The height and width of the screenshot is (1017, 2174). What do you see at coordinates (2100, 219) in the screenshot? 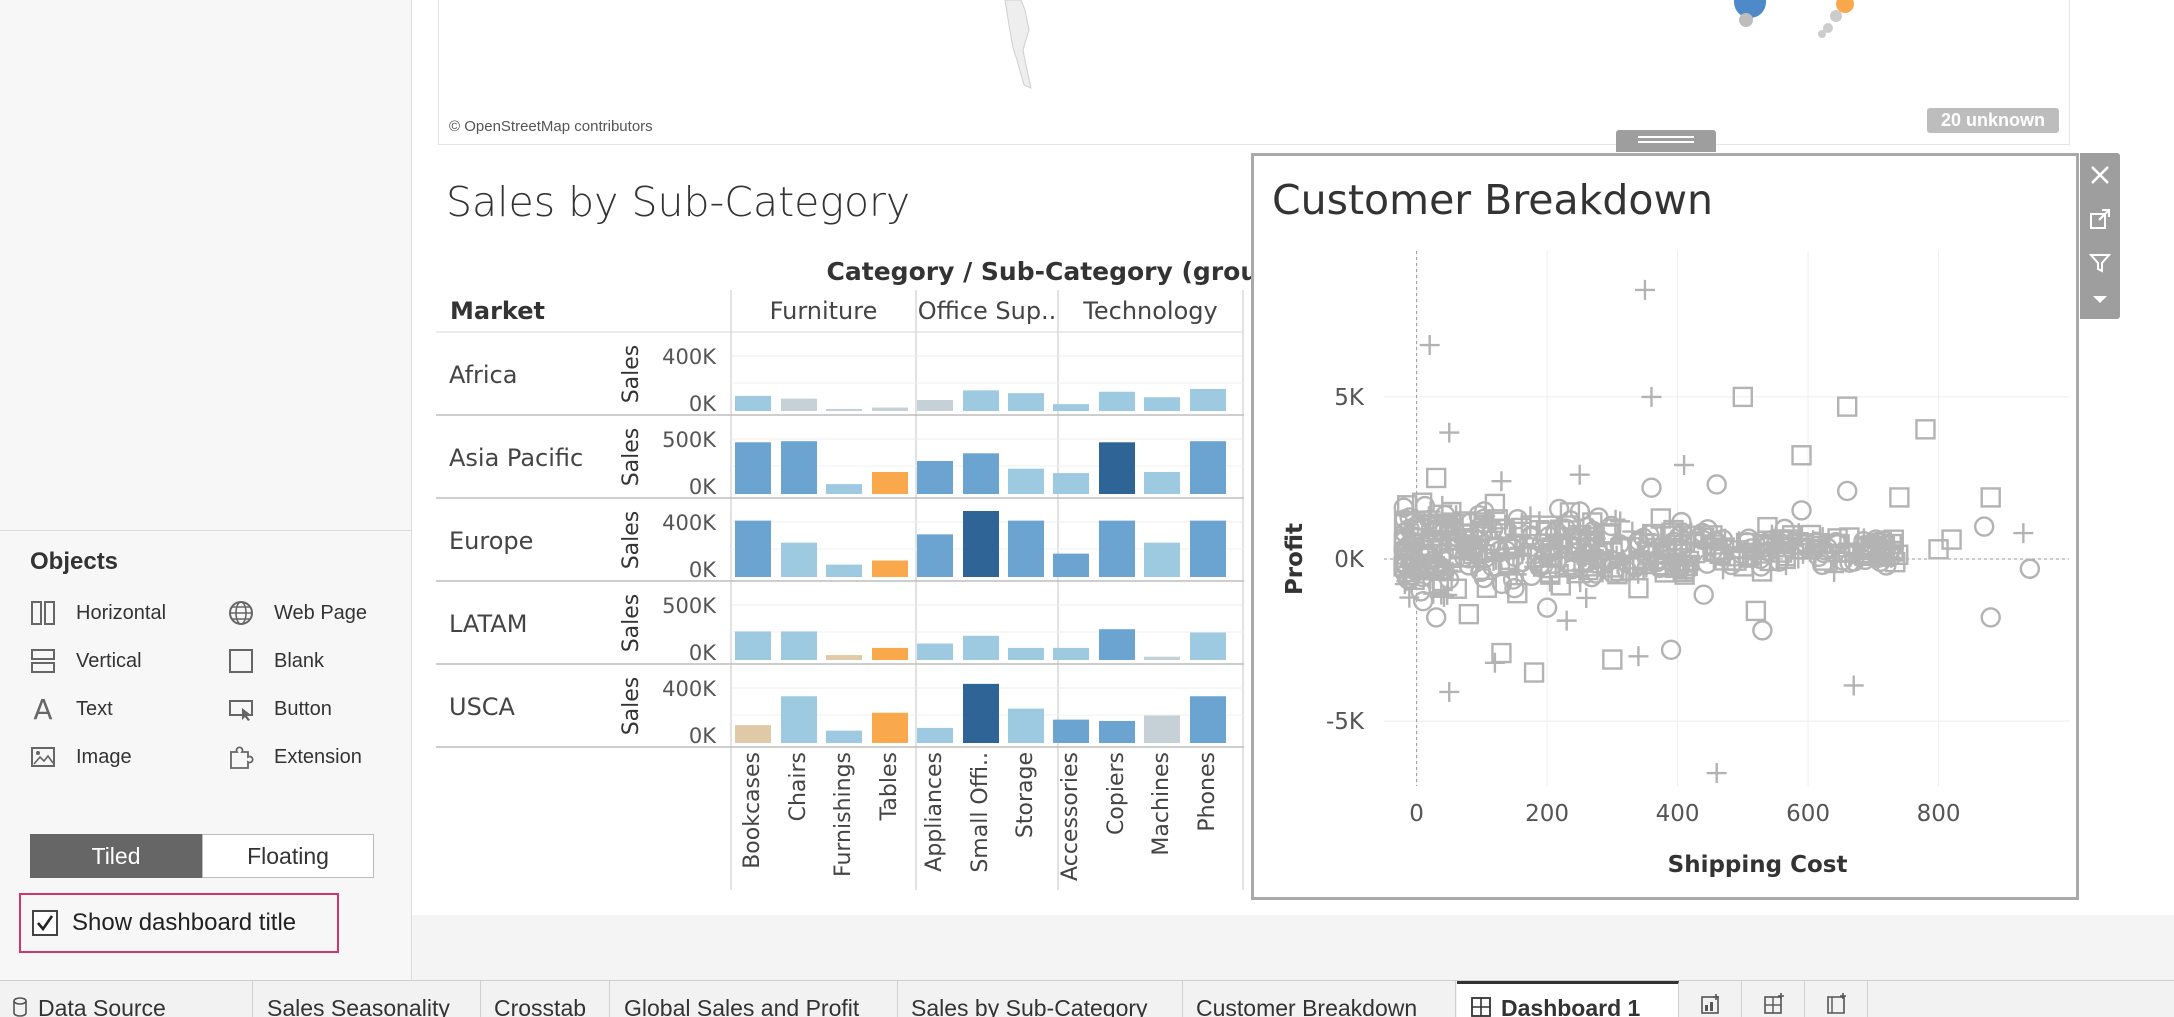
I see `go-to-sheet-button` at bounding box center [2100, 219].